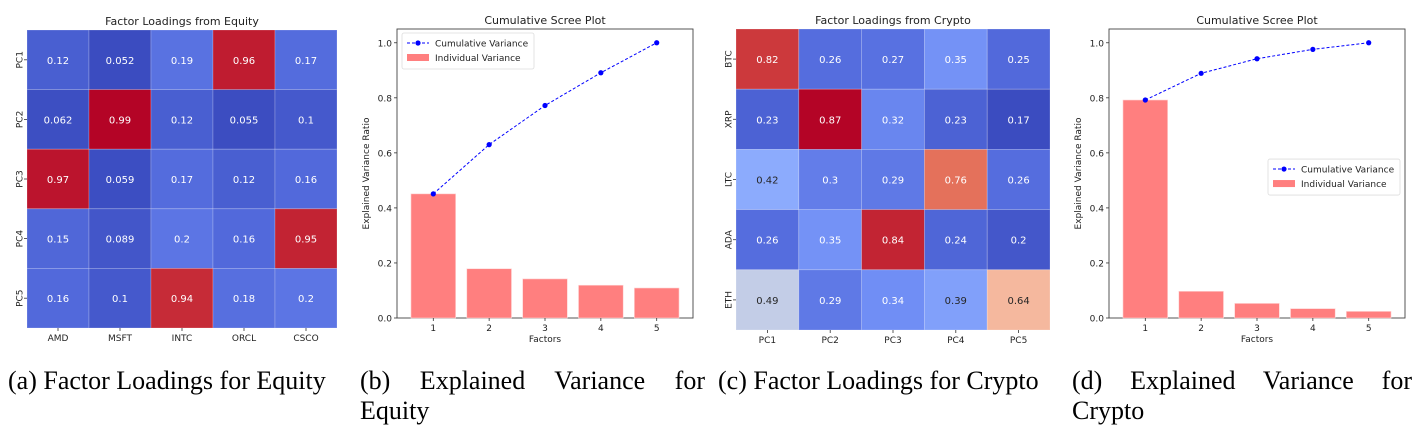 The image size is (1413, 426). I want to click on cell-value-label: 0.34, so click(893, 301).